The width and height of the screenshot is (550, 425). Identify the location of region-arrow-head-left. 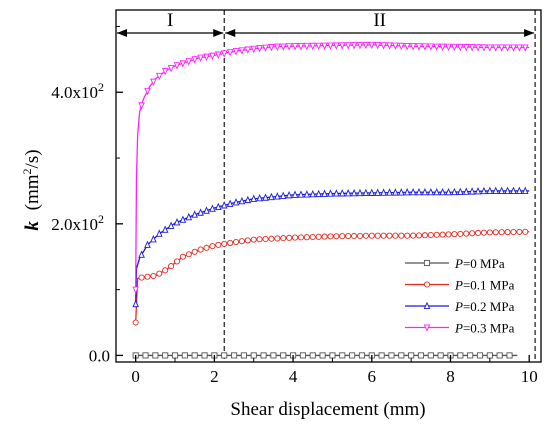
(230, 33).